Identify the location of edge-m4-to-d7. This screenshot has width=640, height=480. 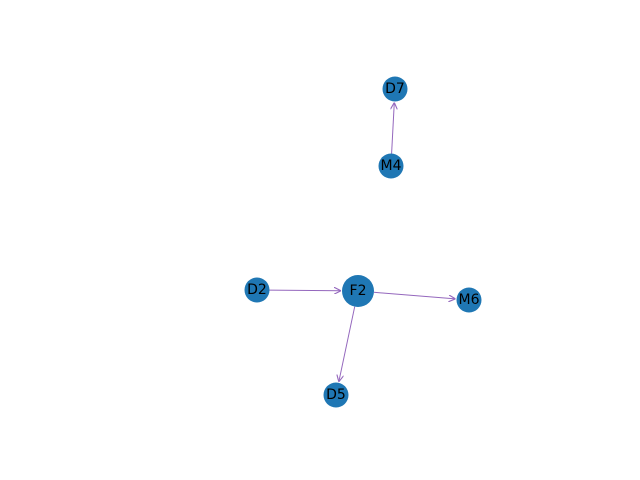
(393, 128).